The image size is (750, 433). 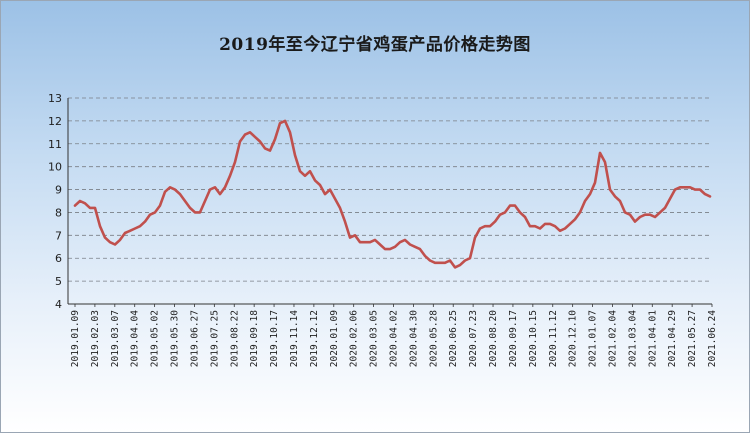 What do you see at coordinates (234, 338) in the screenshot?
I see `x-tick-label-2019.08.22: 2019.08.22` at bounding box center [234, 338].